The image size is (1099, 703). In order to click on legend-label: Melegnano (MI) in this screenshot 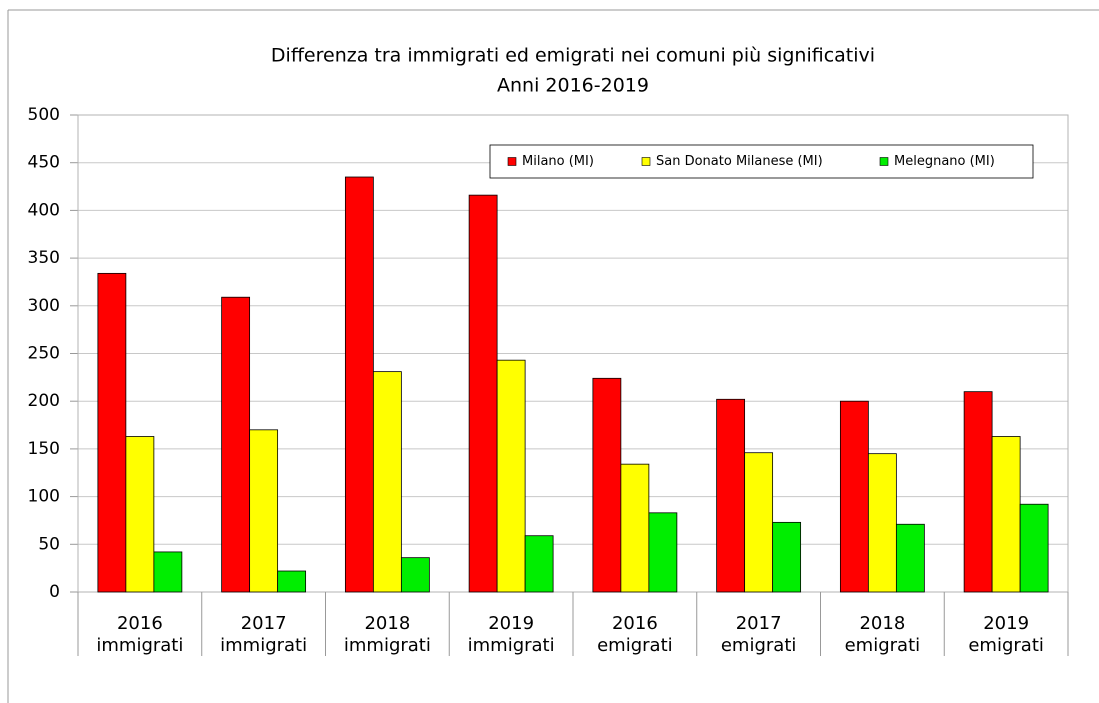, I will do `click(944, 161)`.